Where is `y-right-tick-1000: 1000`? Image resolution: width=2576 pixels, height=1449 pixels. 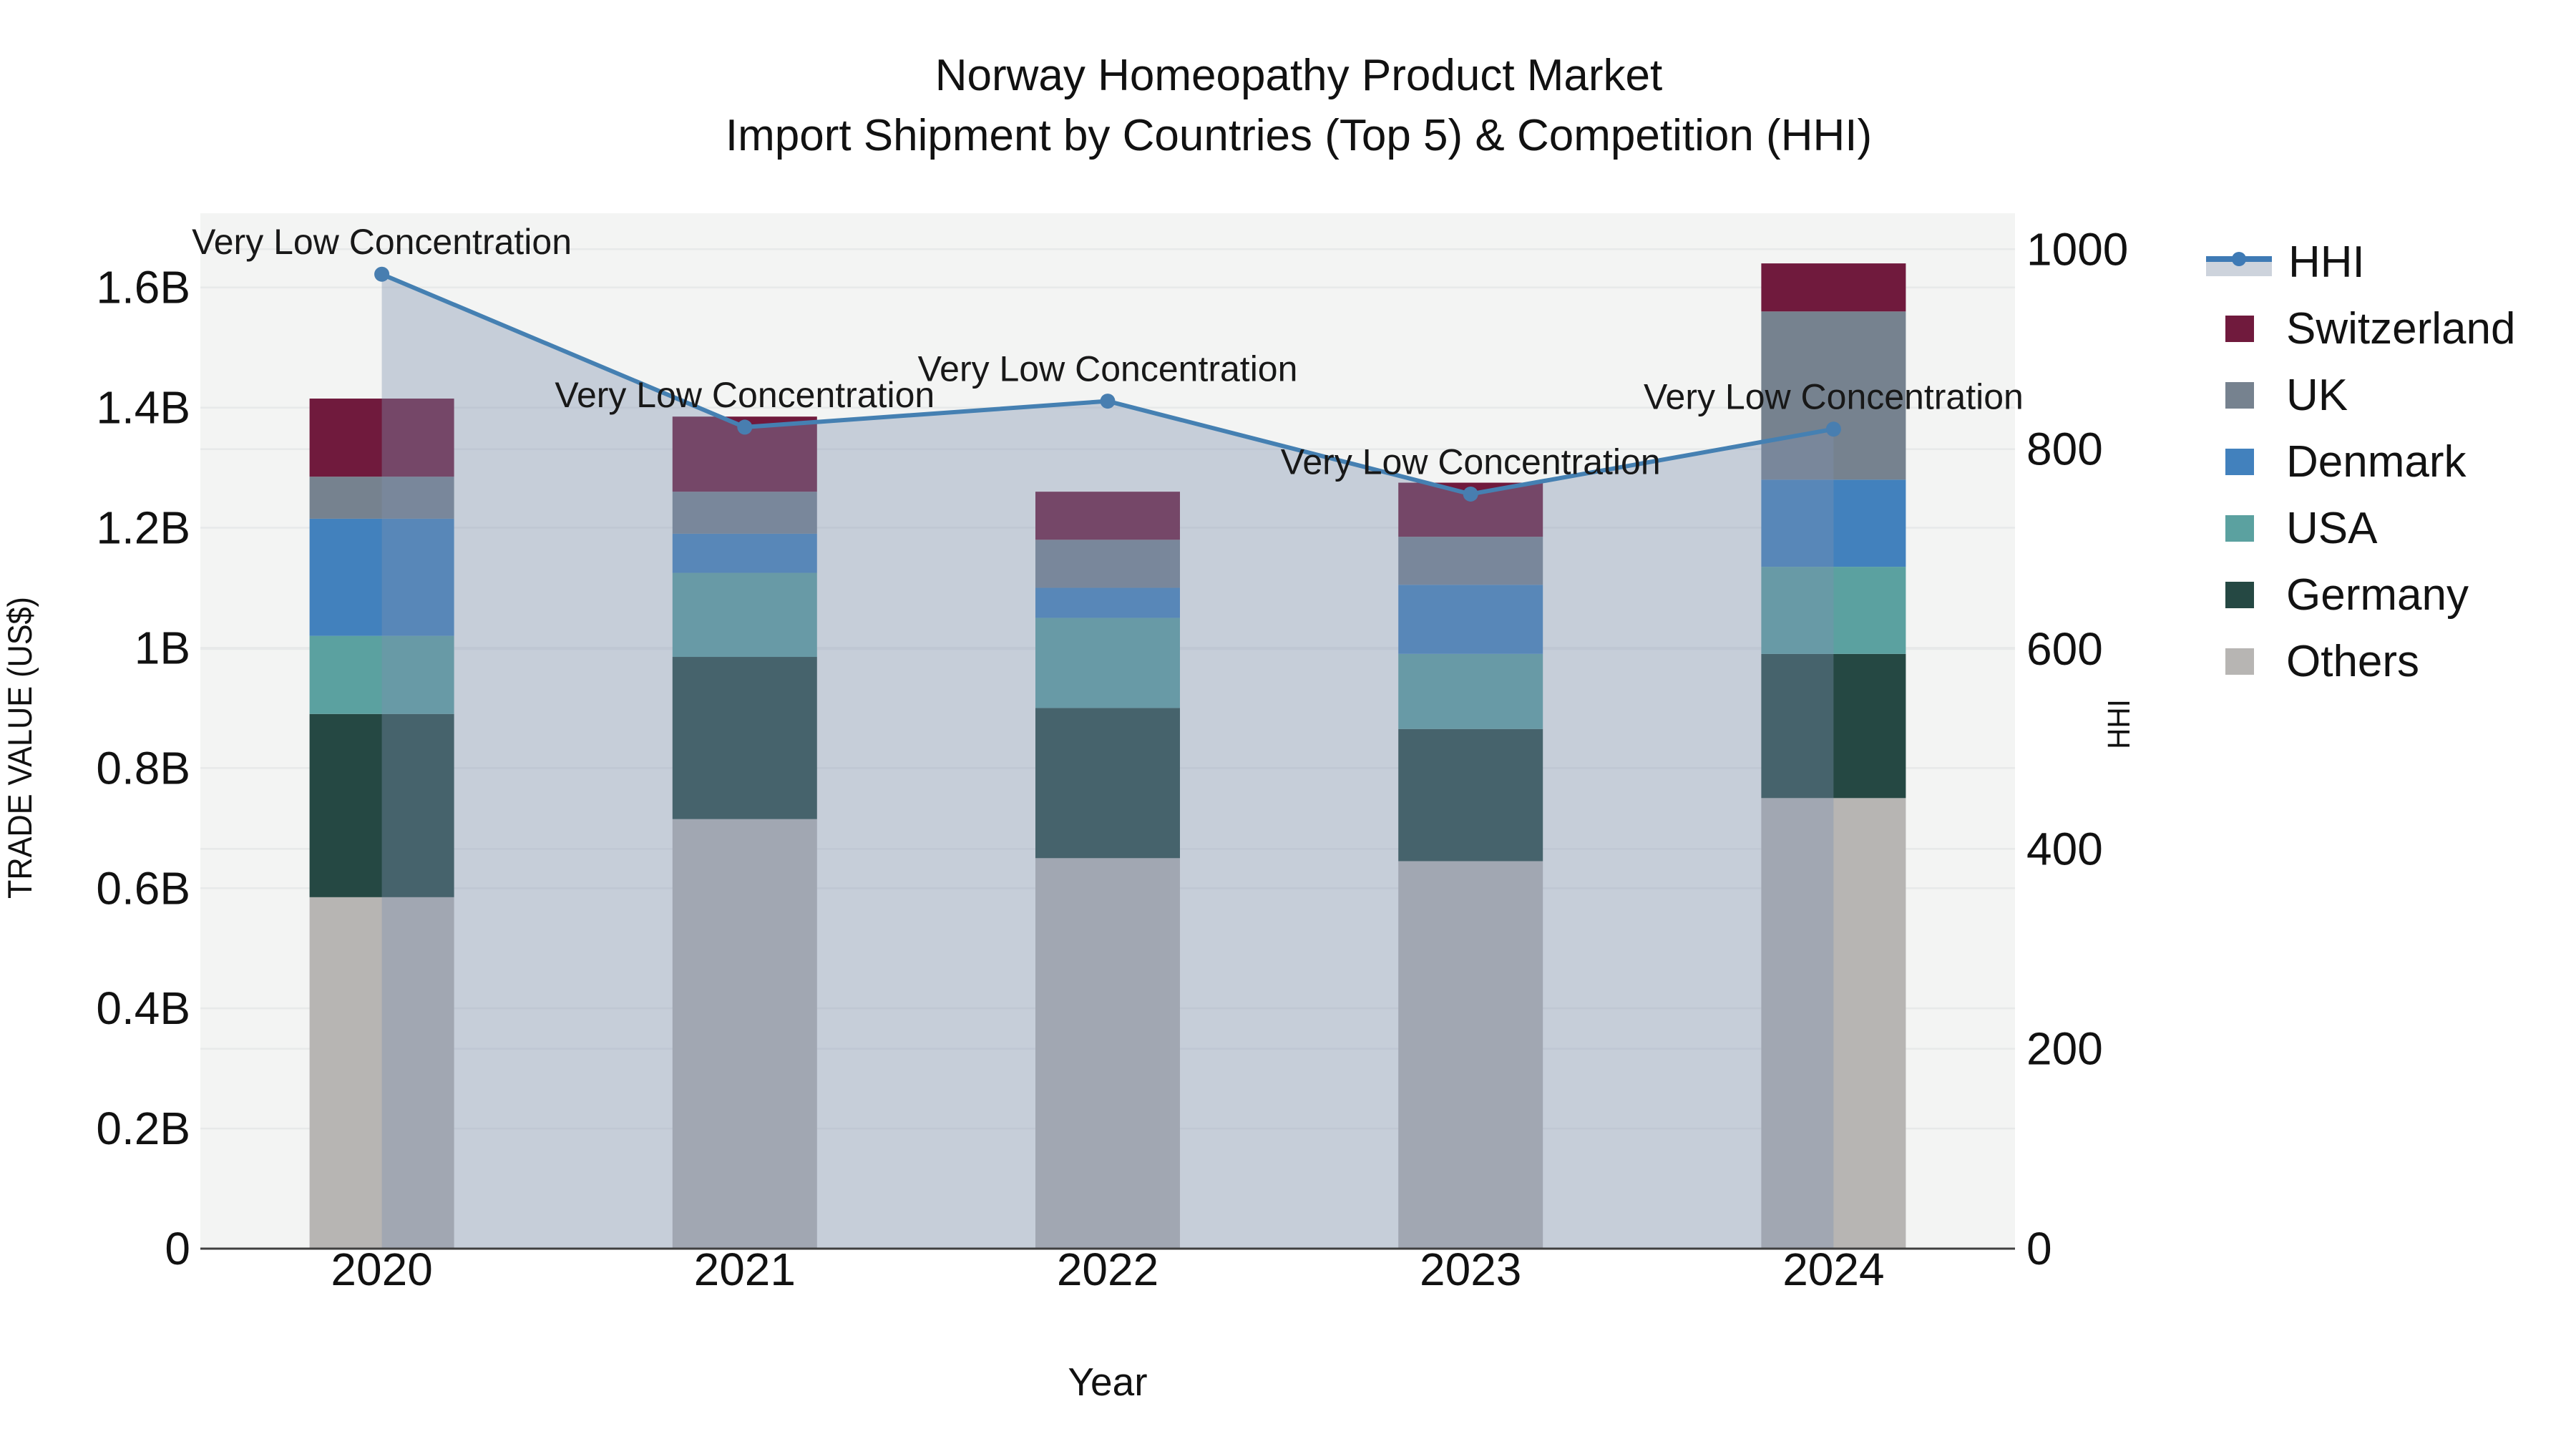 y-right-tick-1000: 1000 is located at coordinates (2077, 249).